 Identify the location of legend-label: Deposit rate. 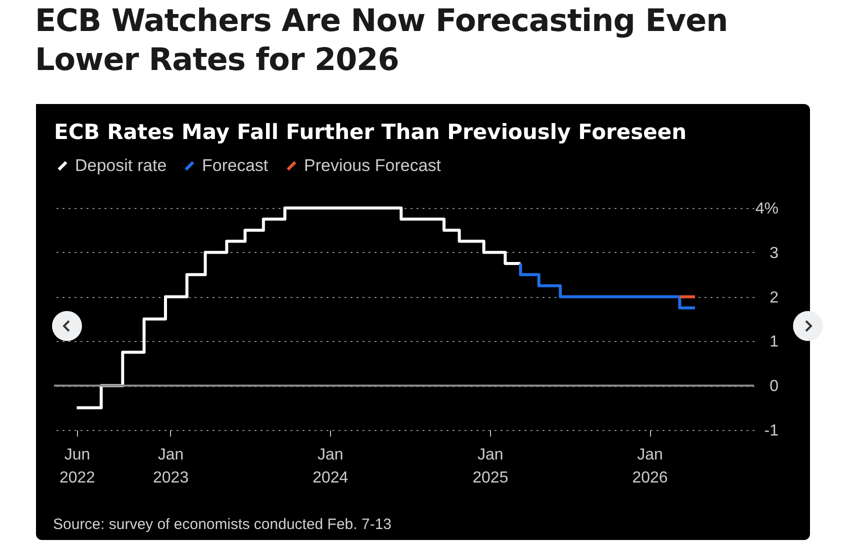
(121, 165).